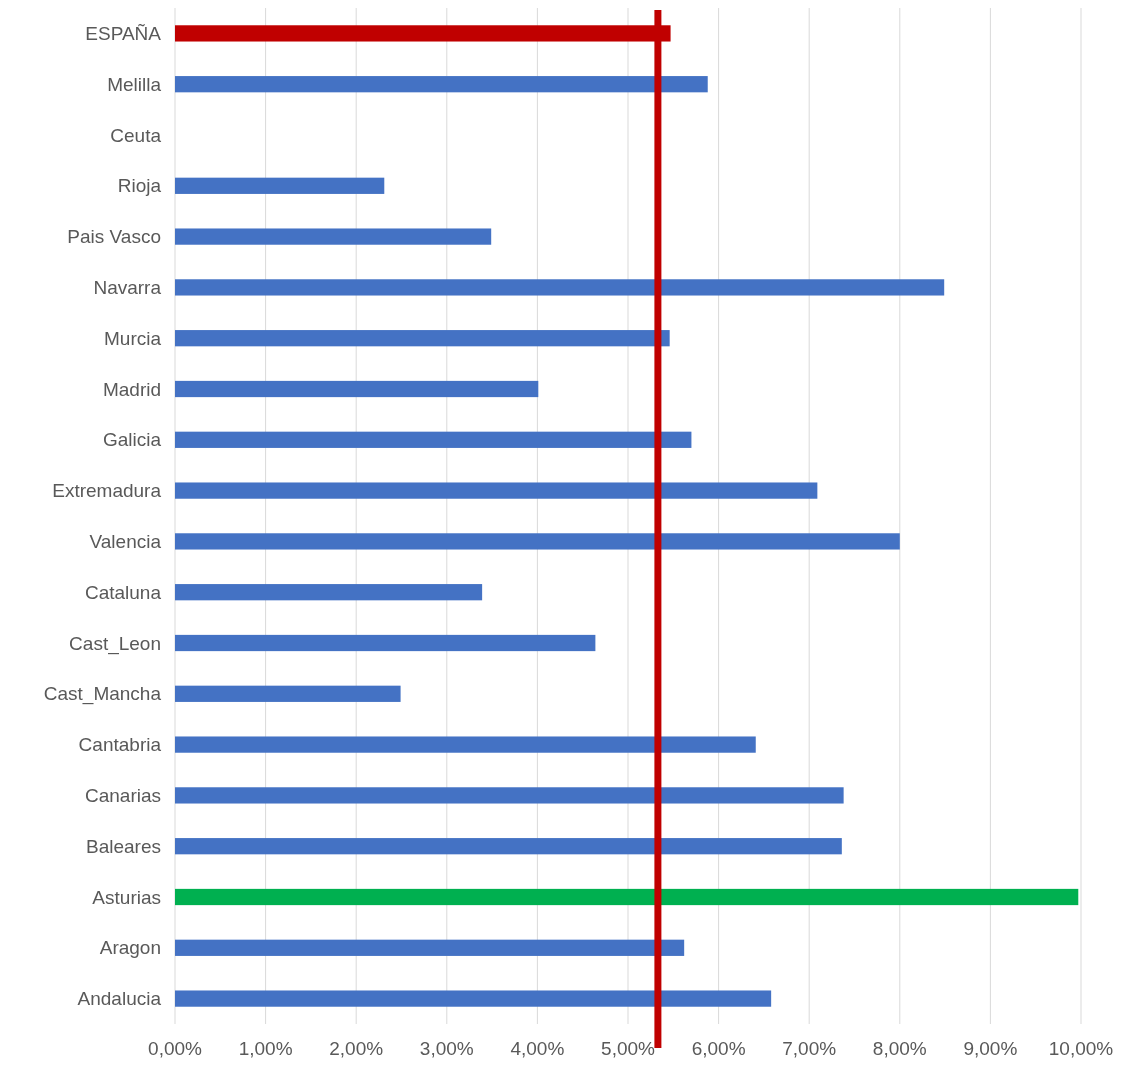 The height and width of the screenshot is (1072, 1138). What do you see at coordinates (134, 84) in the screenshot?
I see `y-tick-label: Melilla` at bounding box center [134, 84].